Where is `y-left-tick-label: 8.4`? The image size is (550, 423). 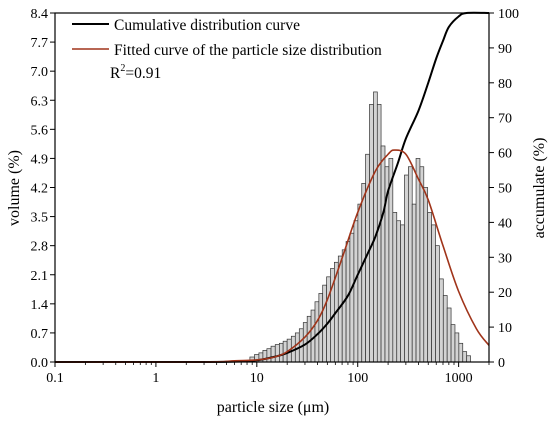 y-left-tick-label: 8.4 is located at coordinates (40, 14).